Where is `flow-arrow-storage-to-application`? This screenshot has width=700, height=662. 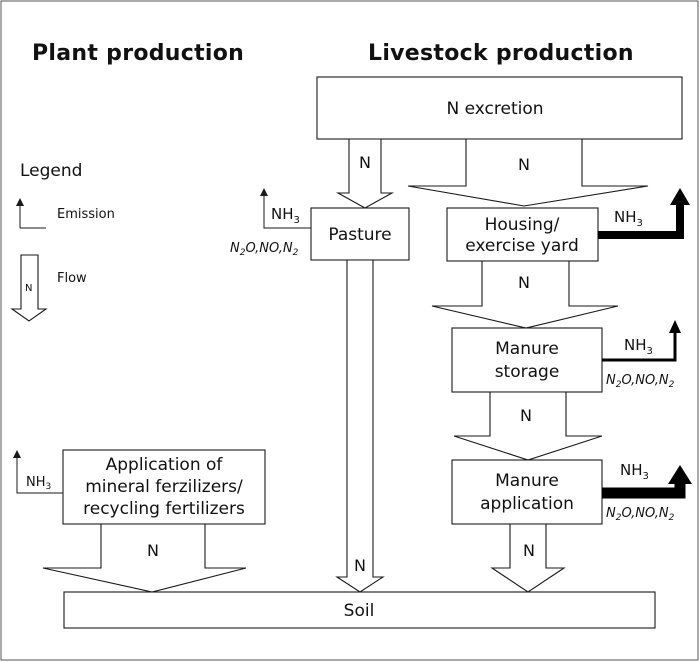
flow-arrow-storage-to-application is located at coordinates (528, 426).